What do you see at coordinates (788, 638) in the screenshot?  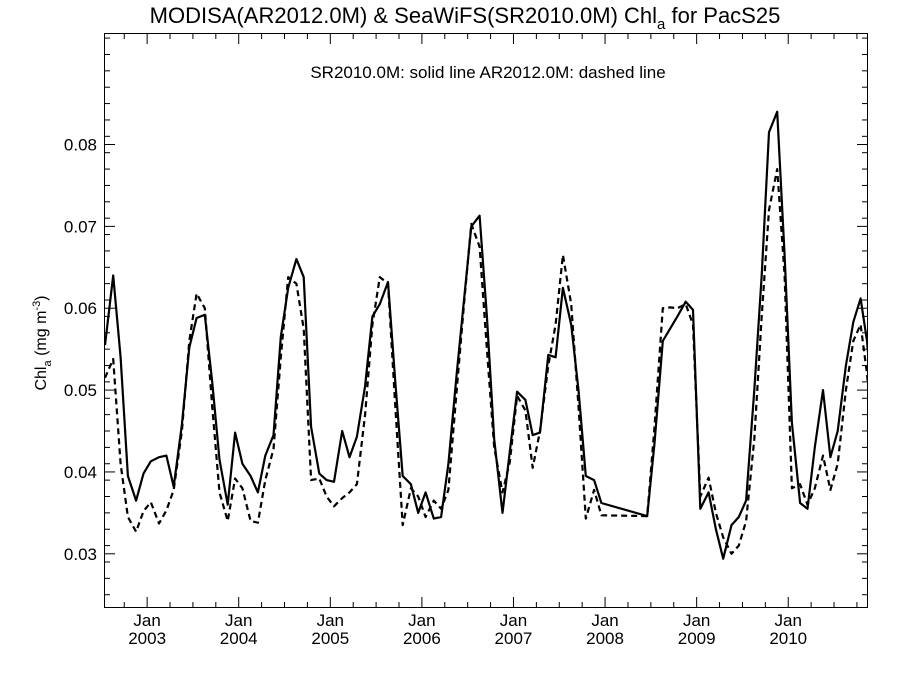 I see `x-tick-year: 2010` at bounding box center [788, 638].